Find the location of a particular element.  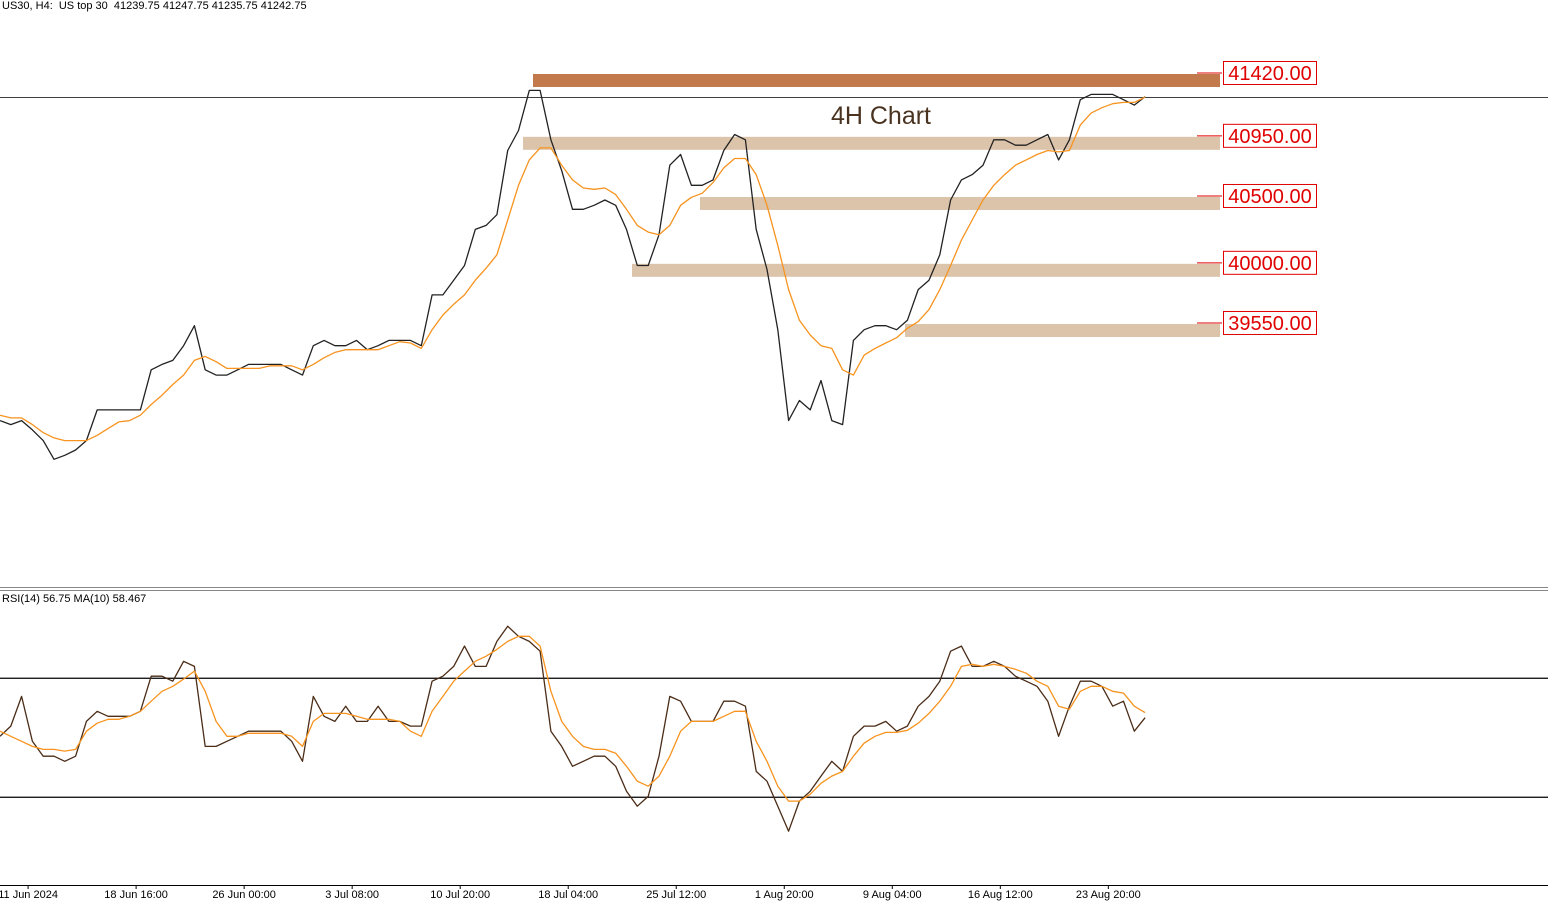

level-label: 40950.00 is located at coordinates (1269, 137).